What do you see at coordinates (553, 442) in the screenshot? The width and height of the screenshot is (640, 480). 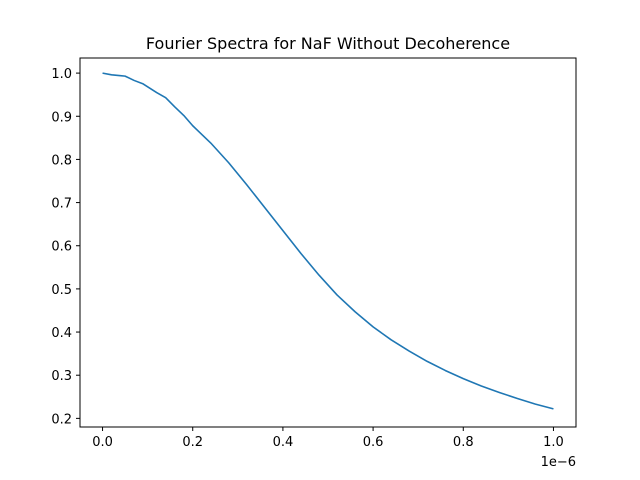 I see `x-tick-label: 1.0` at bounding box center [553, 442].